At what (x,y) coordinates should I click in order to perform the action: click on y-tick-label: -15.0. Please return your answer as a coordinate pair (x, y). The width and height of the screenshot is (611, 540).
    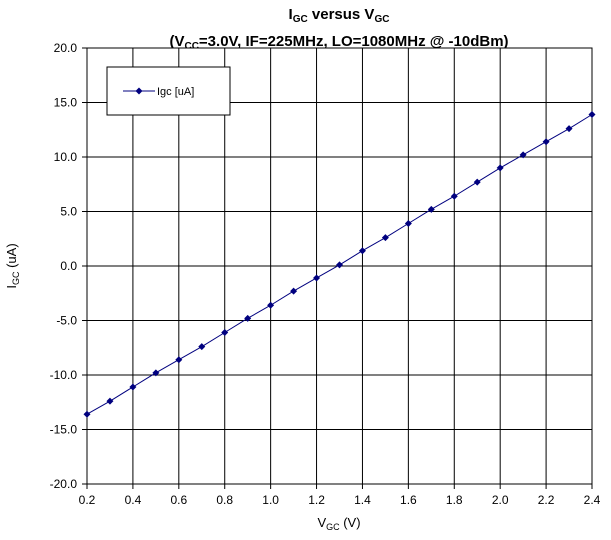
    Looking at the image, I should click on (64, 430).